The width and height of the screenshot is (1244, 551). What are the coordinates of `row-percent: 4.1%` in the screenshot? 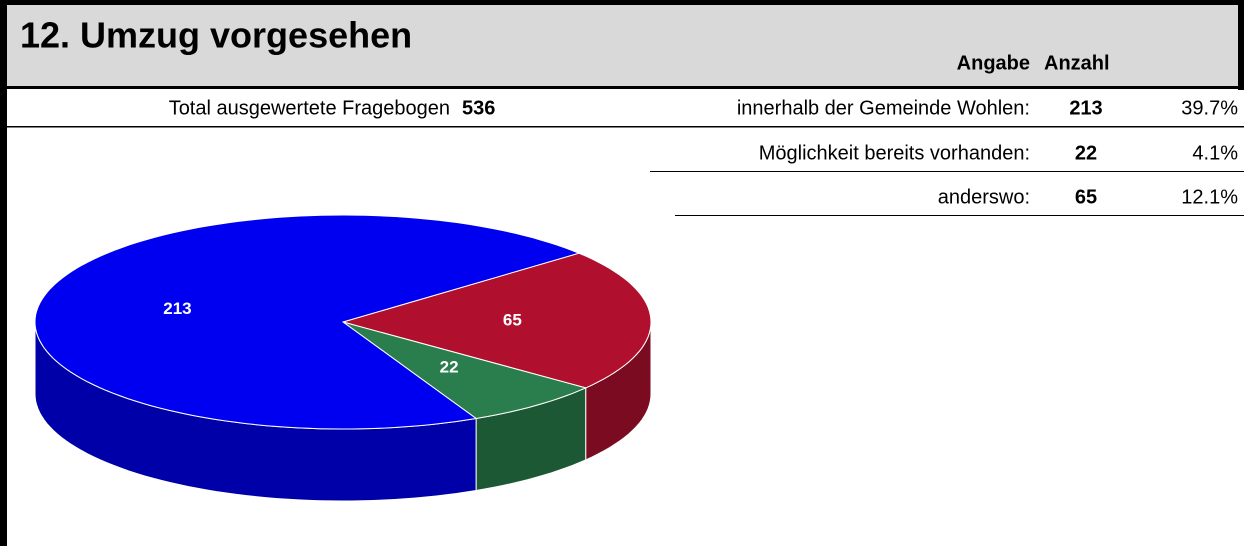 It's located at (1215, 153).